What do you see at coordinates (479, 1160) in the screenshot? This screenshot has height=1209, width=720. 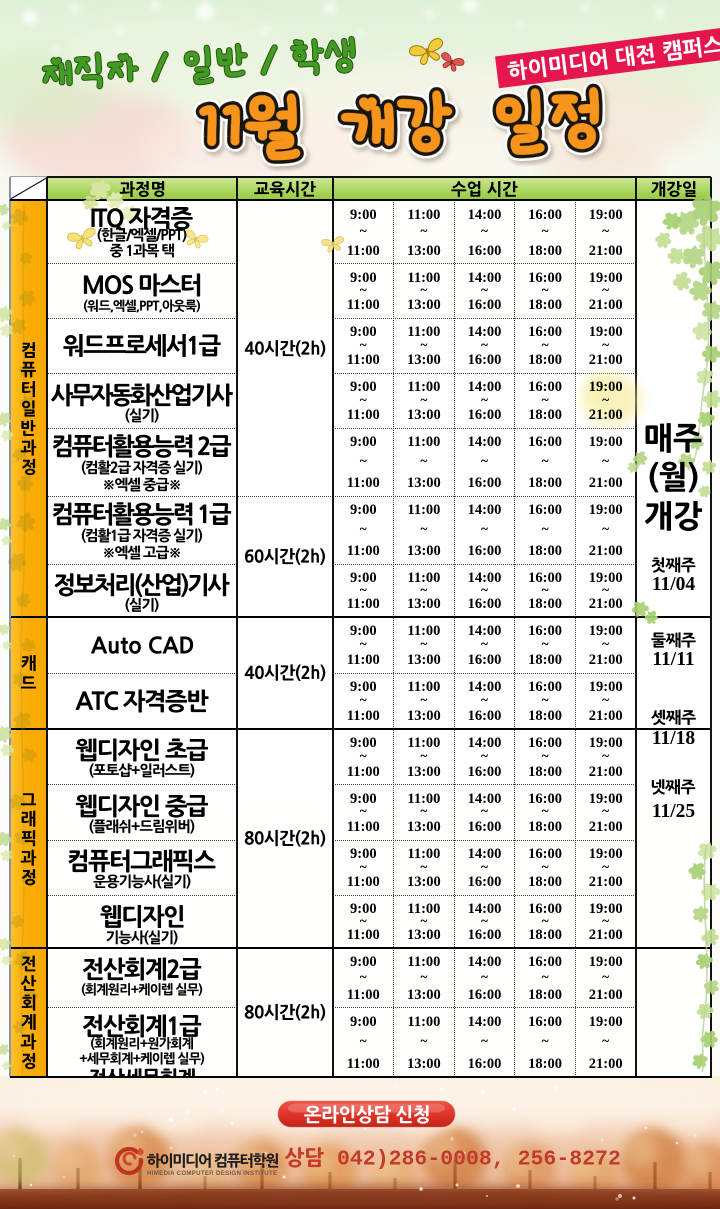 I see `svg-text: 042)286-0008, 256-8272` at bounding box center [479, 1160].